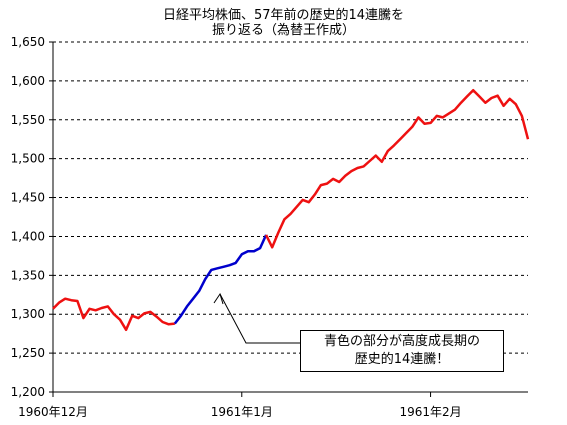  I want to click on annotation-line2: 歴史的14連騰！, so click(402, 359).